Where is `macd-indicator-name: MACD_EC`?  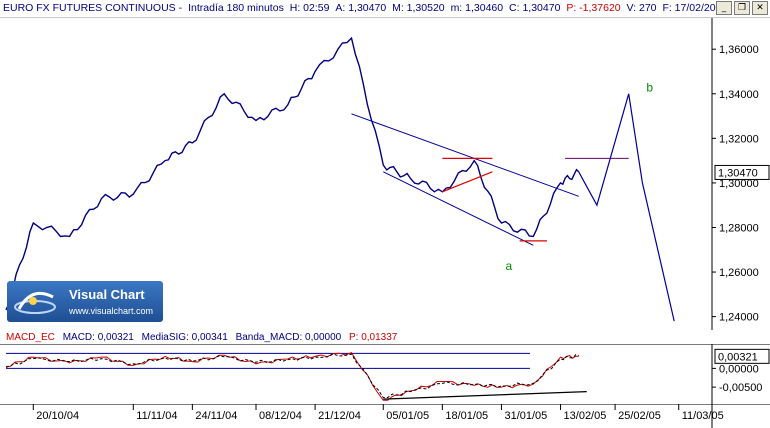 macd-indicator-name: MACD_EC is located at coordinates (30, 337).